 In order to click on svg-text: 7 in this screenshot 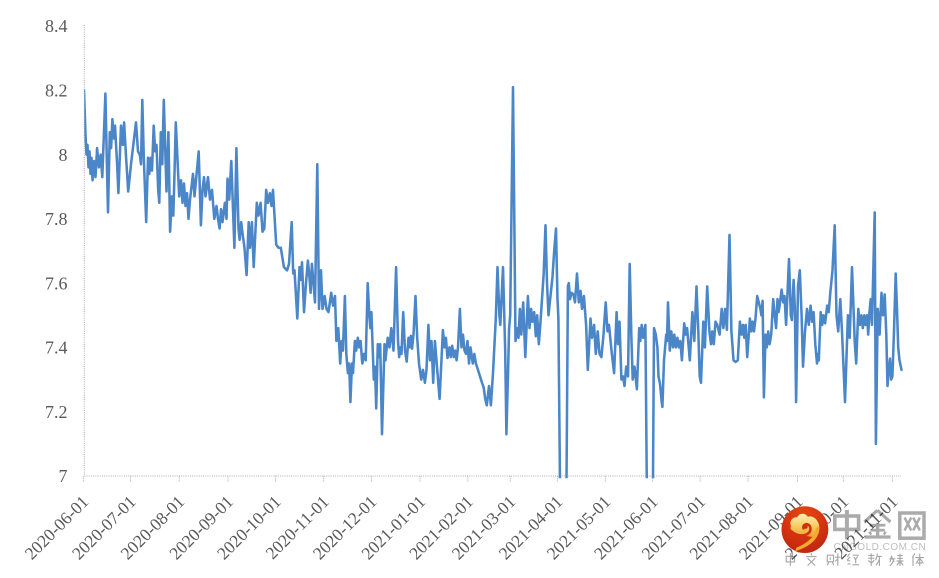, I will do `click(63, 476)`.